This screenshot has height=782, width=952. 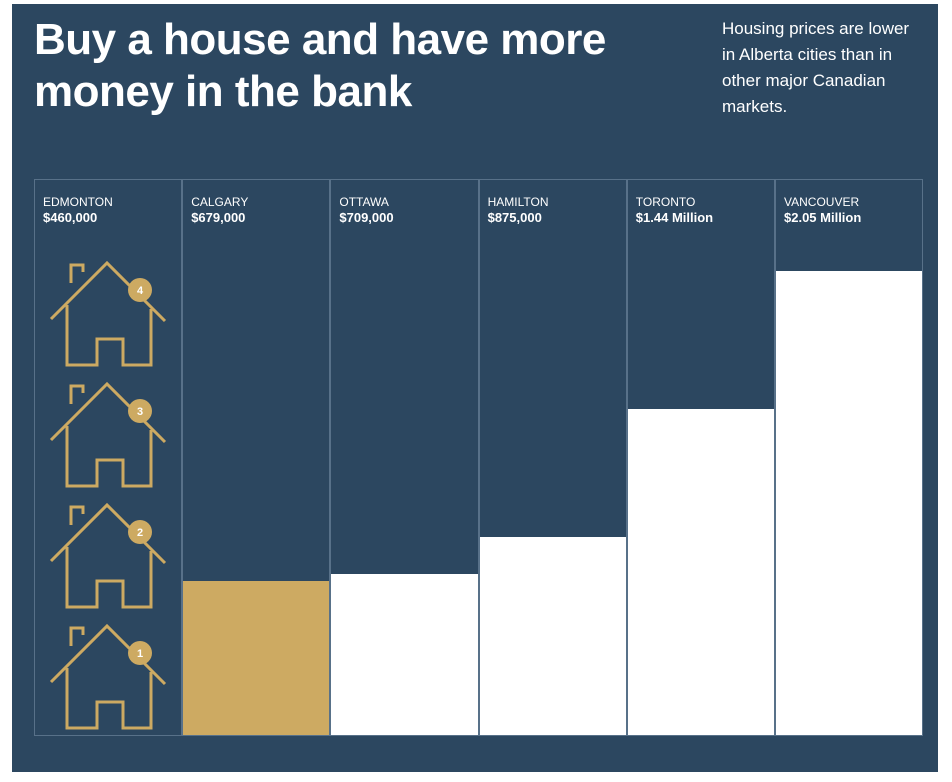 I want to click on city-label: CALGARY, so click(x=220, y=202).